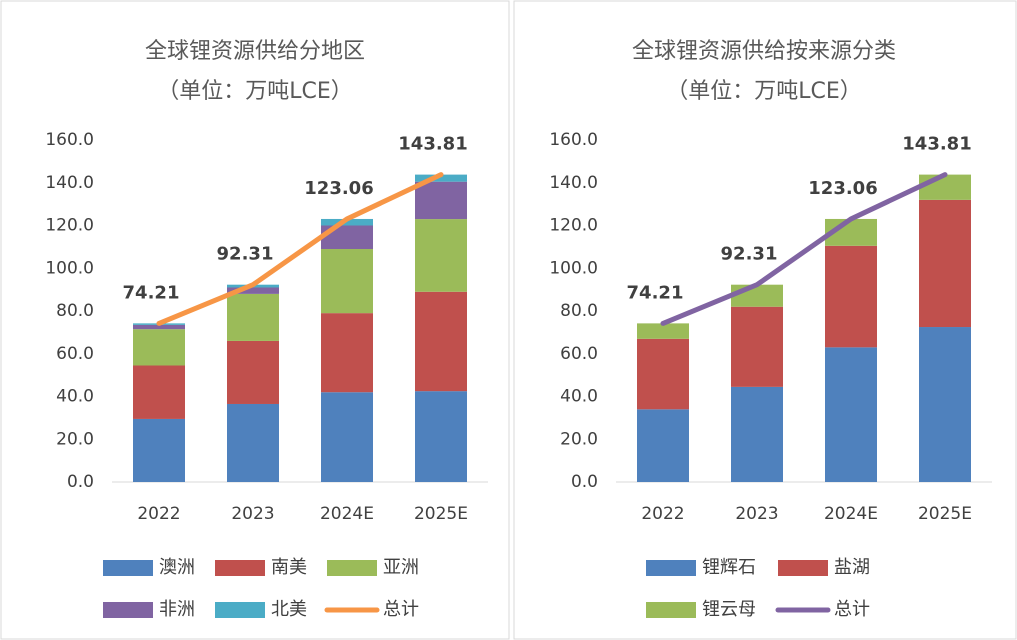 The height and width of the screenshot is (640, 1017). Describe the element at coordinates (289, 609) in the screenshot. I see `legend-label: 北美` at that location.